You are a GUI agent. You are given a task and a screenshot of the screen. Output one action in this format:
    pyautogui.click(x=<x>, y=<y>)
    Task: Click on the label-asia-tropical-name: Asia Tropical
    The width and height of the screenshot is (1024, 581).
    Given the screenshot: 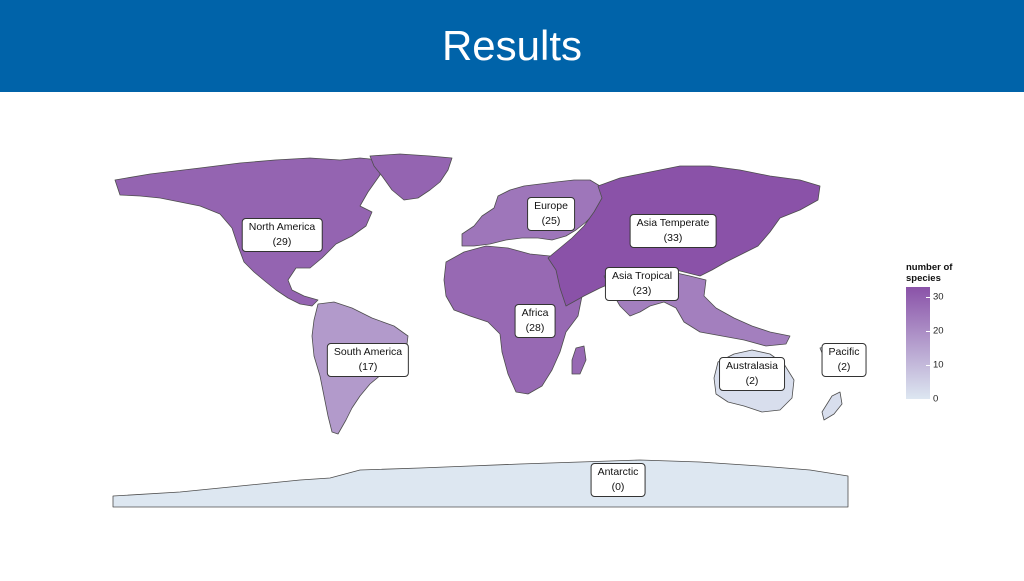 What is the action you would take?
    pyautogui.click(x=642, y=276)
    